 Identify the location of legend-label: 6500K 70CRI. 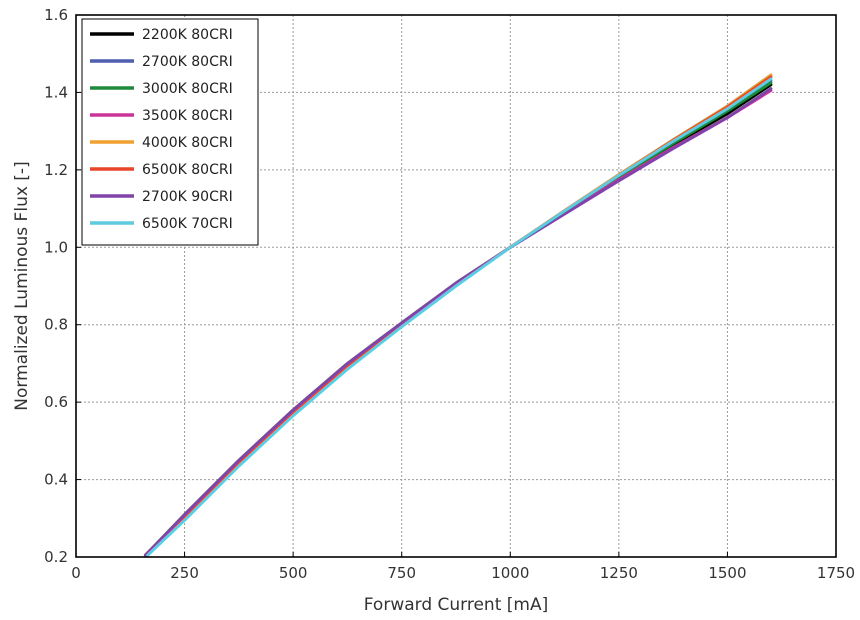
(187, 224).